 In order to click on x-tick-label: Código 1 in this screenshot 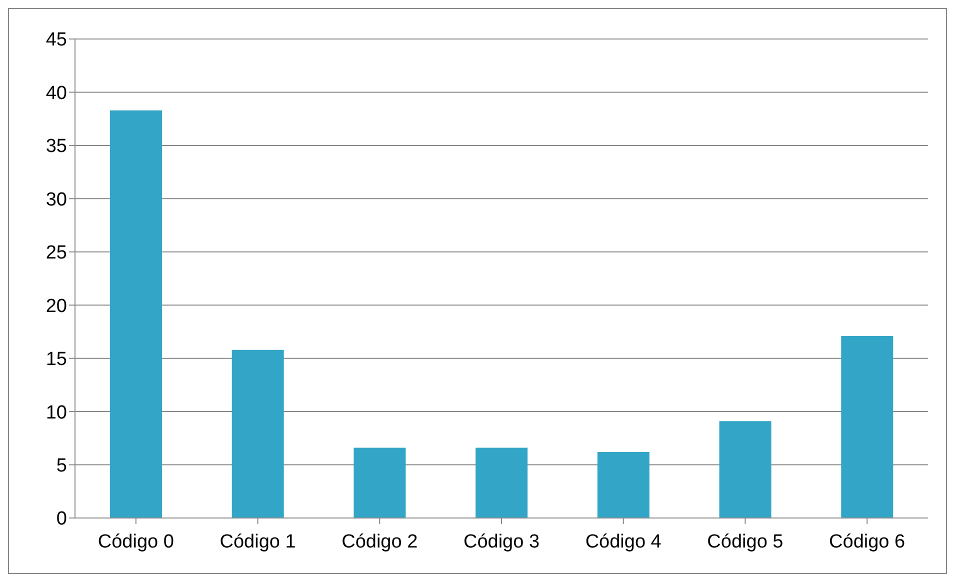, I will do `click(258, 541)`.